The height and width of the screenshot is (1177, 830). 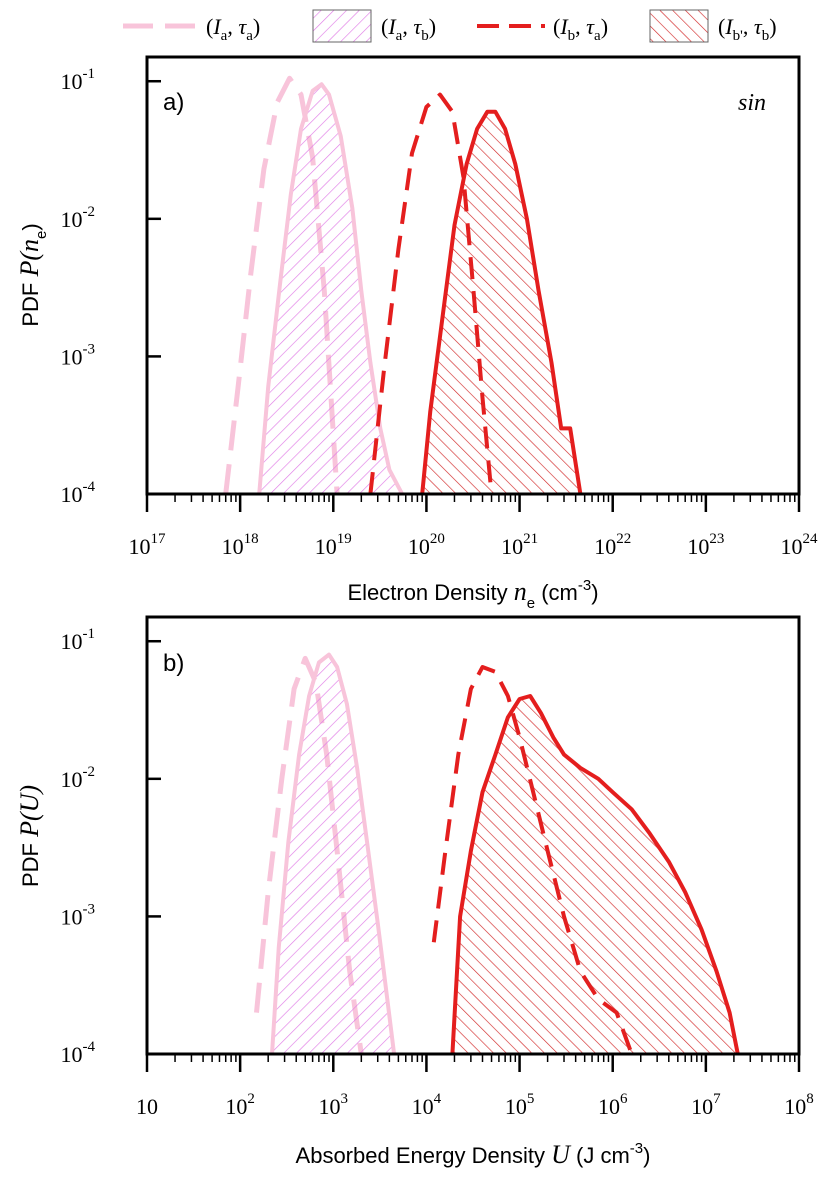 What do you see at coordinates (334, 1105) in the screenshot?
I see `x-tick-label: 10³` at bounding box center [334, 1105].